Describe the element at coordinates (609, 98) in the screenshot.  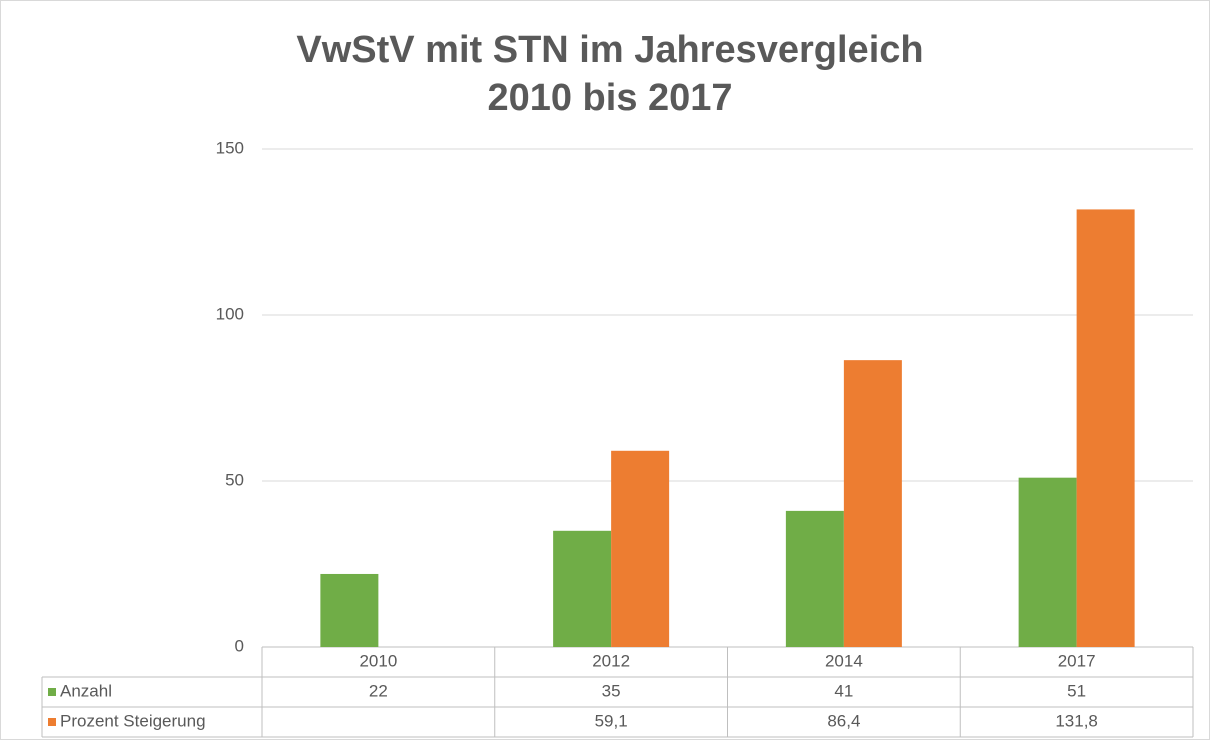
I see `chart-title: 2010 bis 2017` at that location.